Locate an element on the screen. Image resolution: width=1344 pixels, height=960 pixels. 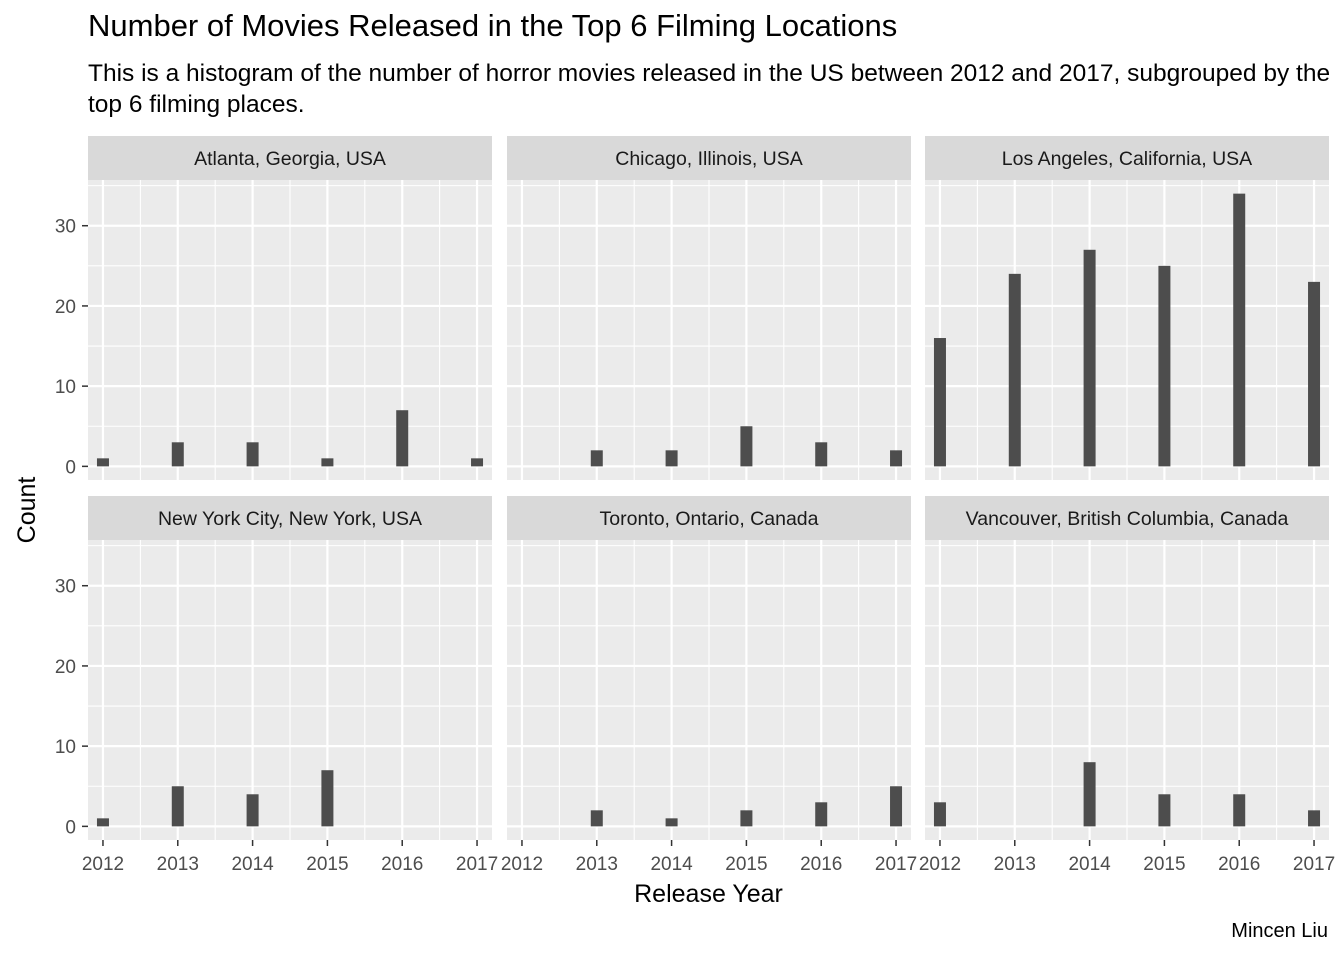
x-axis-title: Release Year is located at coordinates (708, 894).